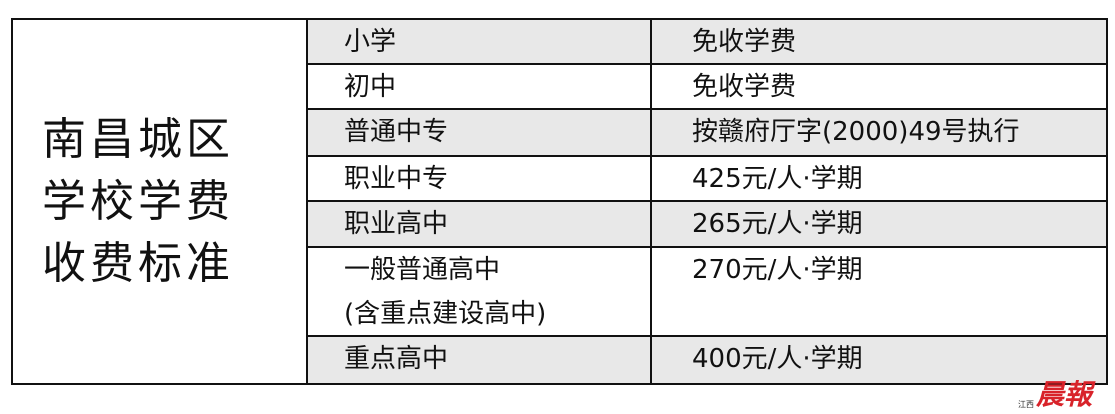 The height and width of the screenshot is (414, 1115). I want to click on table-row: 普通中专 按赣府厅字(2000)49号执行, so click(707, 133).